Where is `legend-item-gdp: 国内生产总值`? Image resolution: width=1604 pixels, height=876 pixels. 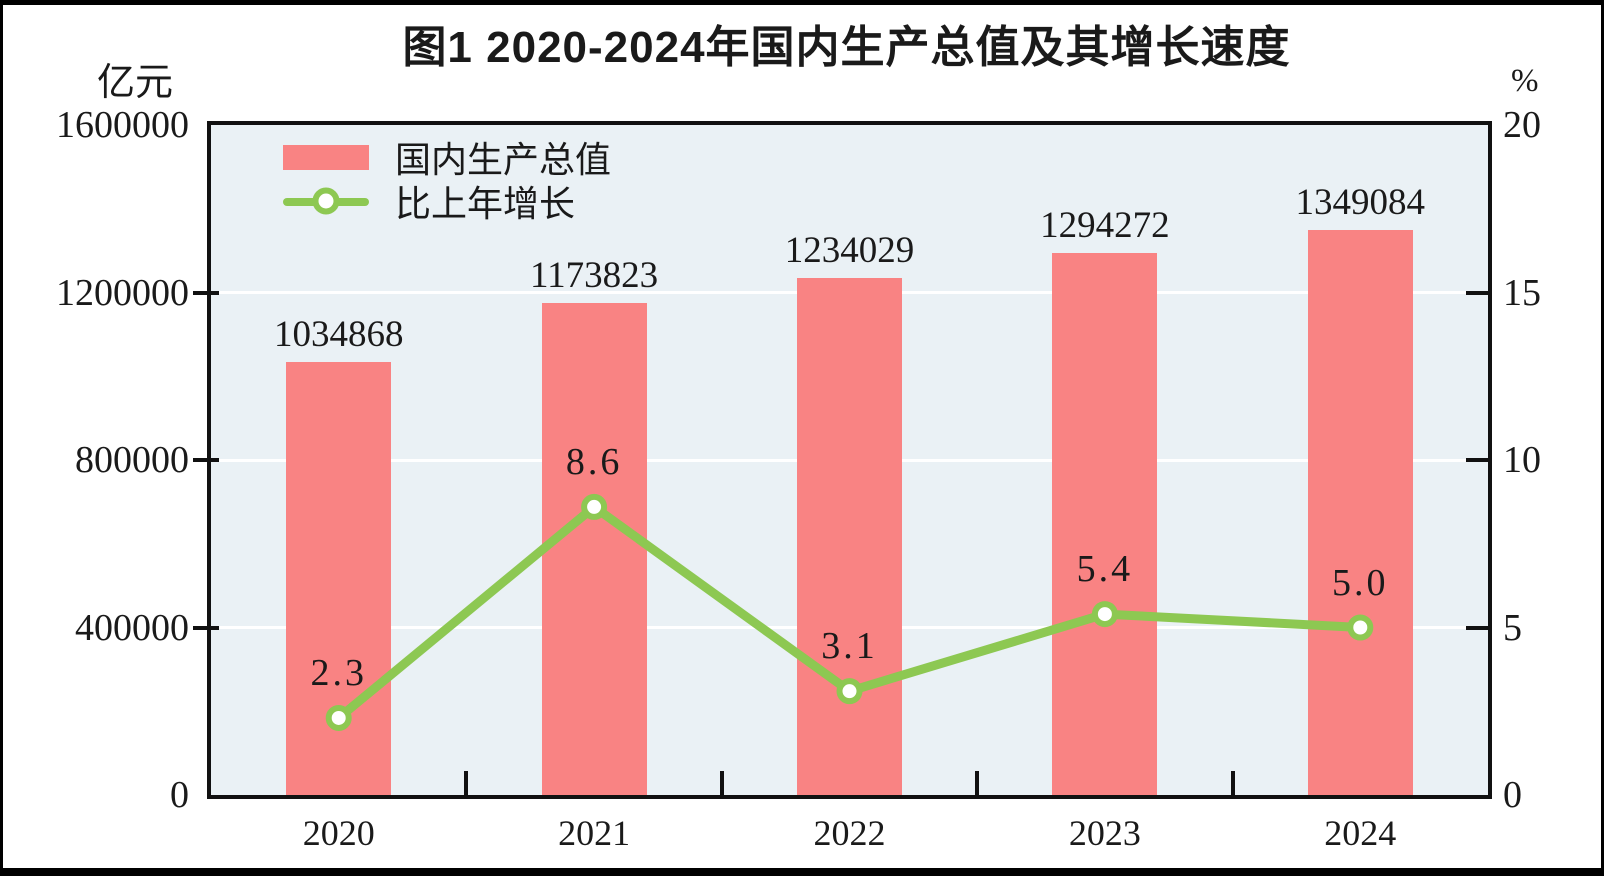
legend-item-gdp: 国内生产总值 is located at coordinates (447, 157).